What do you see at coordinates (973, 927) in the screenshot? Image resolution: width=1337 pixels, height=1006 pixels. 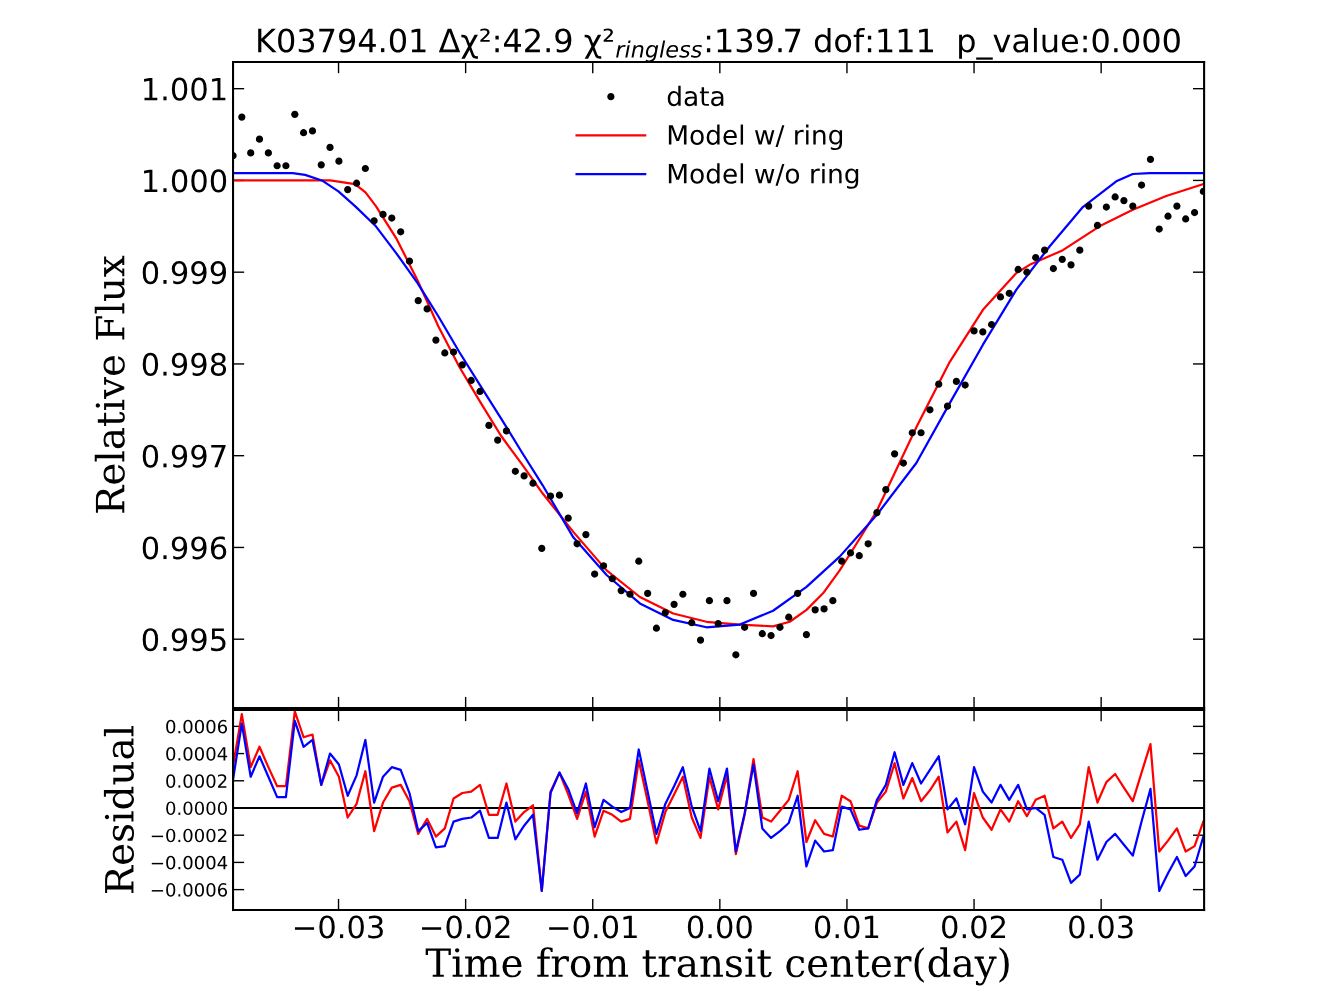 I see `x-tick-label: 0.02` at bounding box center [973, 927].